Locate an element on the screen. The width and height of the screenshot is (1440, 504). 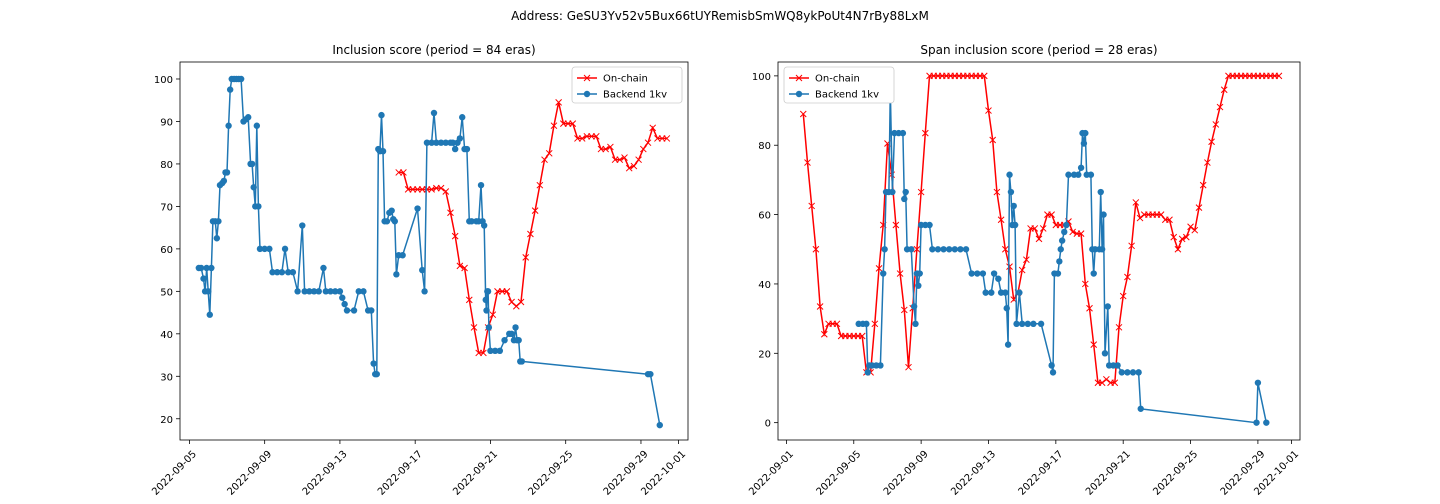
x-tick-label: 2022-09-25 is located at coordinates (1175, 473).